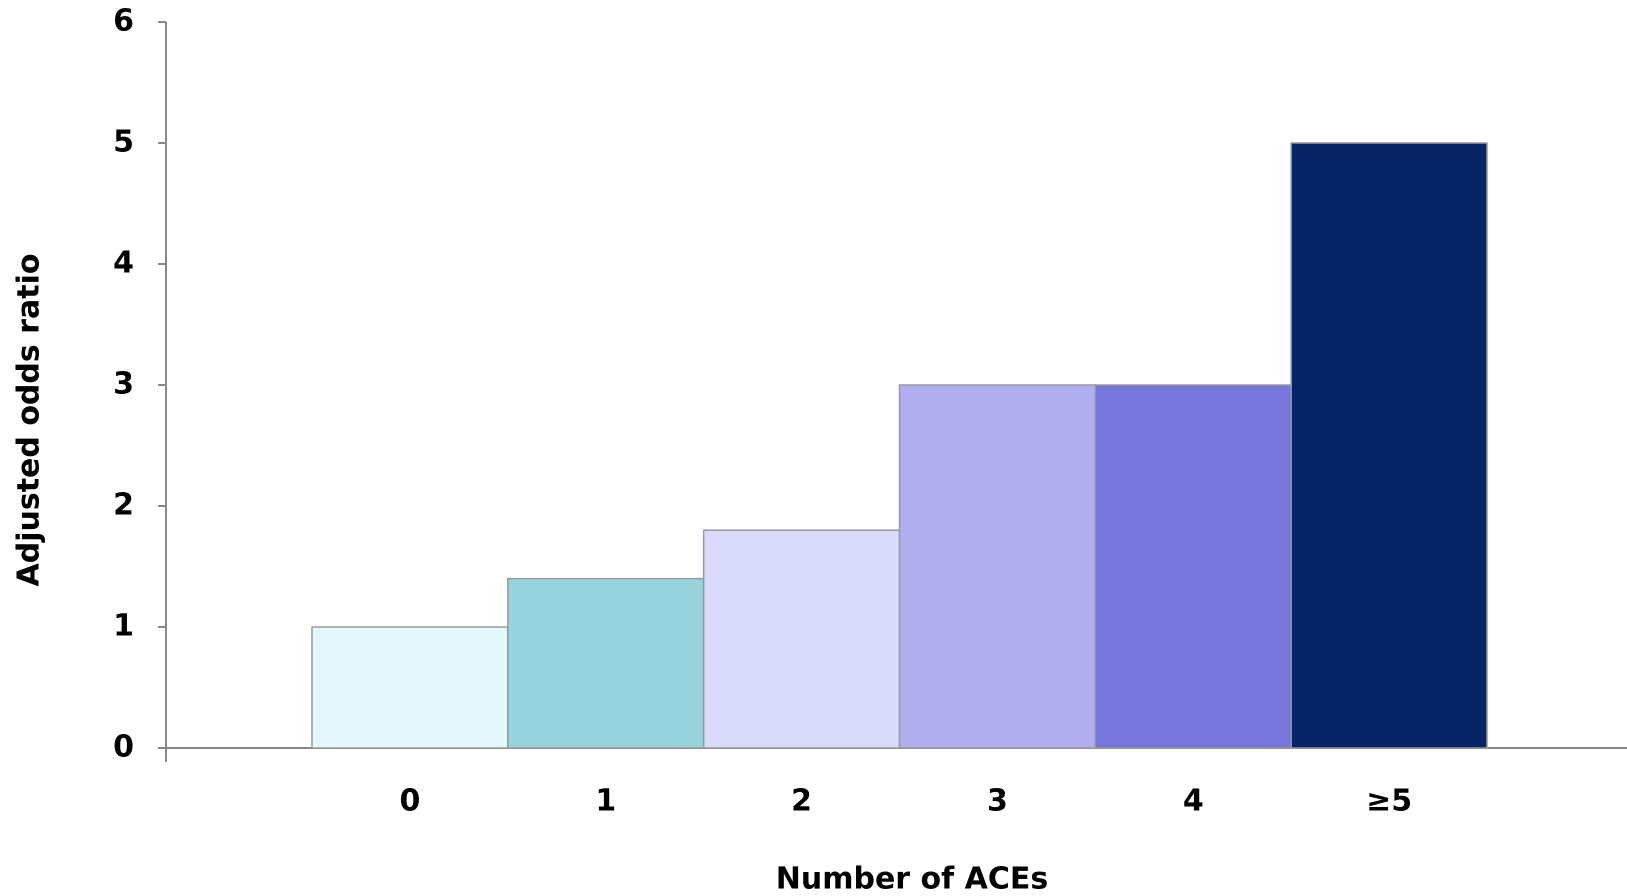  Describe the element at coordinates (29, 420) in the screenshot. I see `y-axis-label: Adjusted odds ratio` at that location.